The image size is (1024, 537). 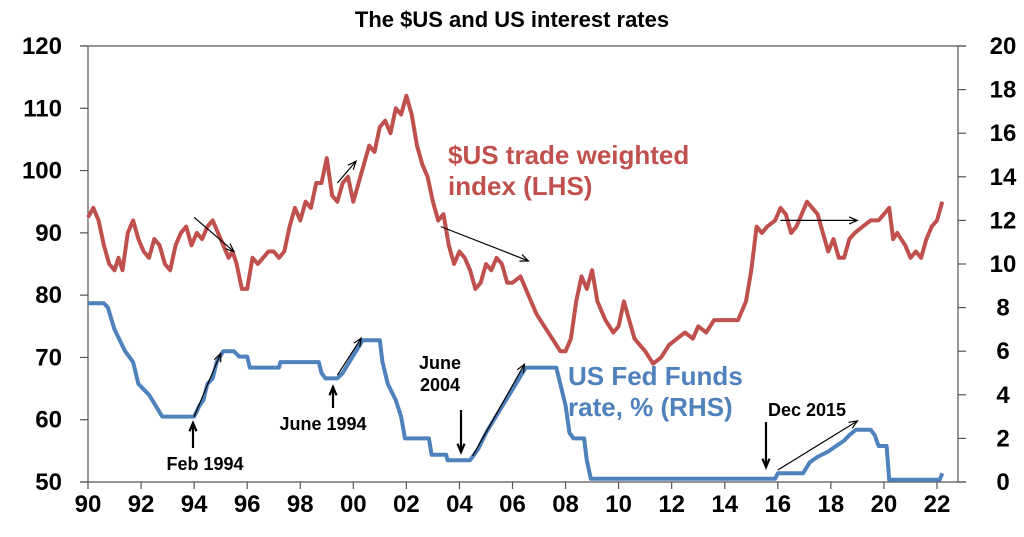 I want to click on y-right-tick-label: 8, so click(x=1002, y=308).